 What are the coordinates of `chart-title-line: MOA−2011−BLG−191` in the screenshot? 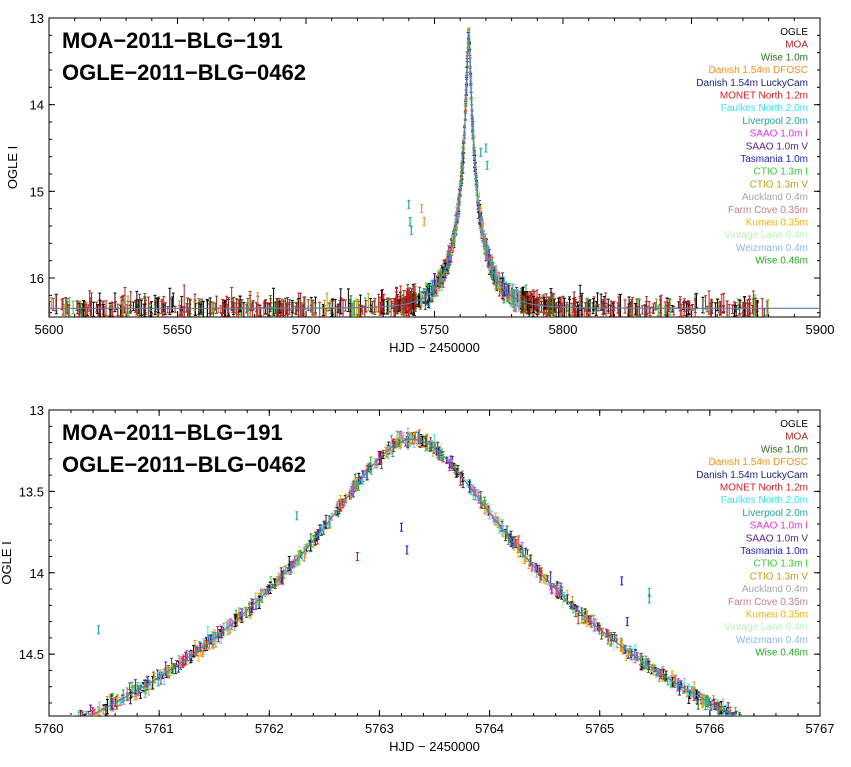 It's located at (172, 40).